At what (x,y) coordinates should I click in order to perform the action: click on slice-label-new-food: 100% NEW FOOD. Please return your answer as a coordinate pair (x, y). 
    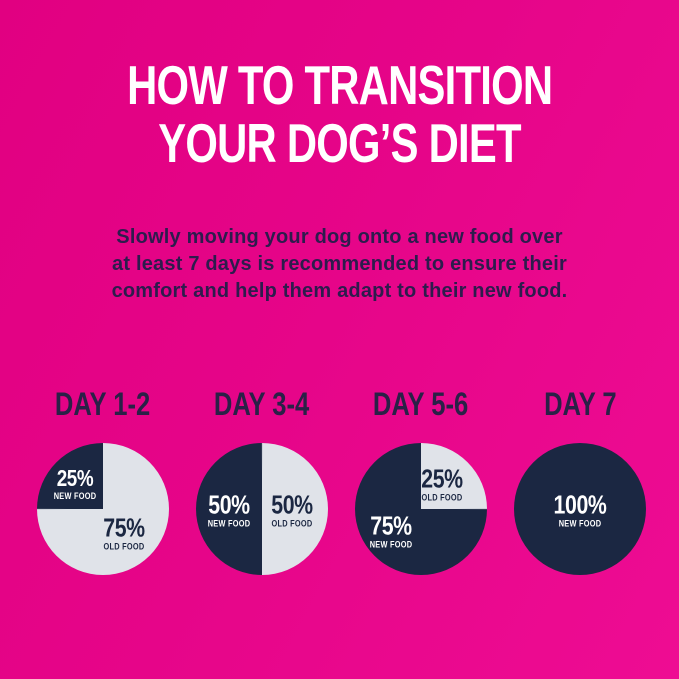
    Looking at the image, I should click on (580, 510).